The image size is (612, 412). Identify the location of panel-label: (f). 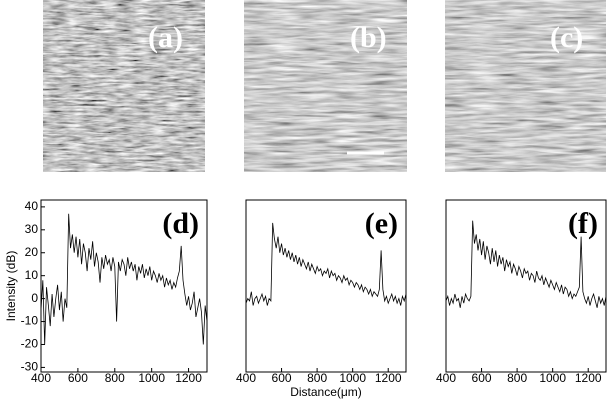
(583, 223).